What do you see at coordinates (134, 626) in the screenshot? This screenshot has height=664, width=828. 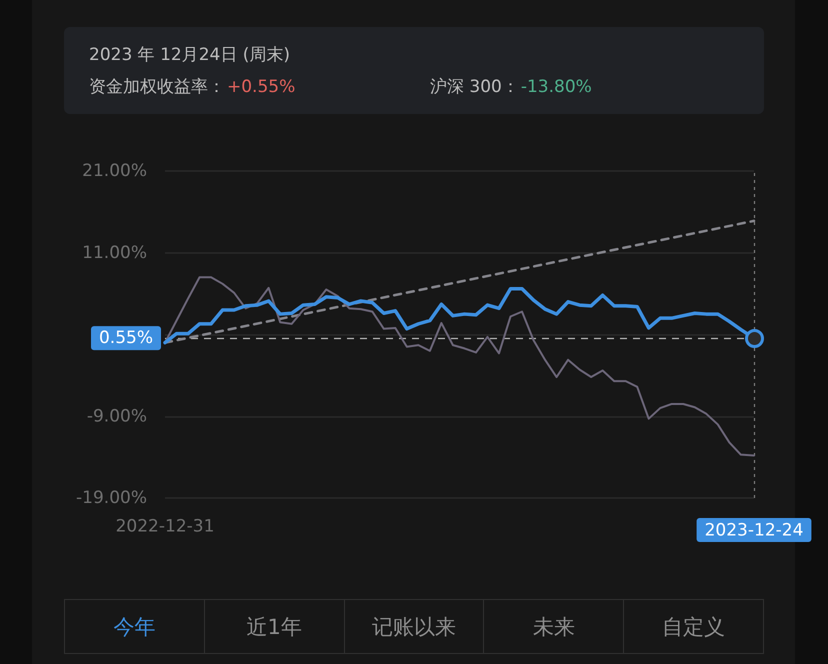 I see `tab-button: 今年` at bounding box center [134, 626].